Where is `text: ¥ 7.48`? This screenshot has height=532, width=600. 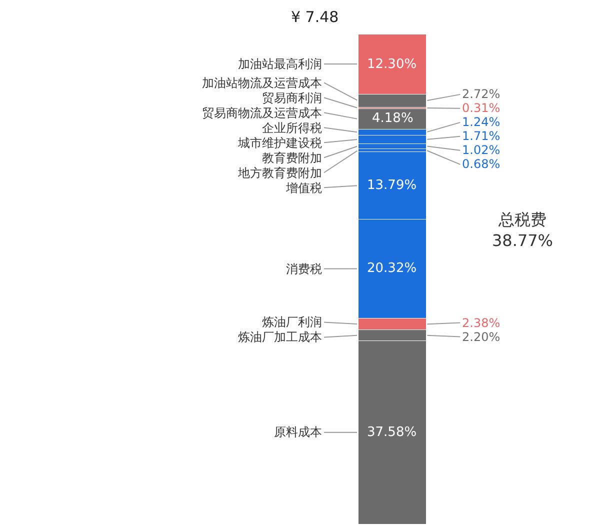
text: ¥ 7.48 is located at coordinates (315, 17).